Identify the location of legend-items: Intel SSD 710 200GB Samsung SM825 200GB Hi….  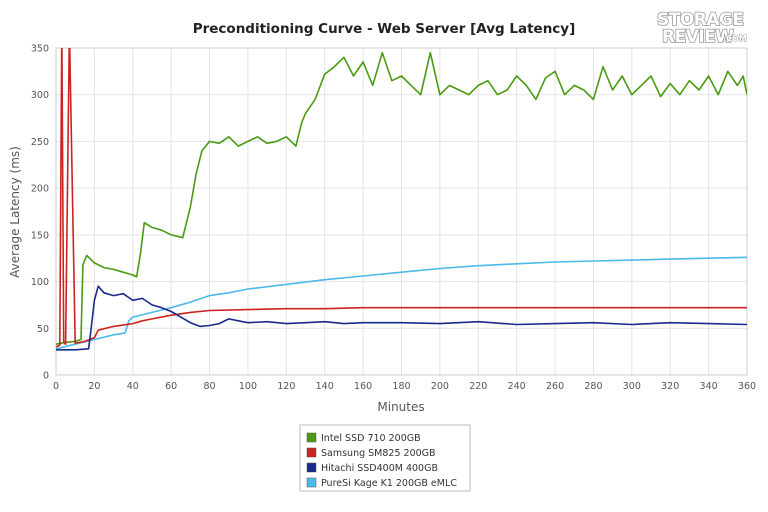
(381, 460).